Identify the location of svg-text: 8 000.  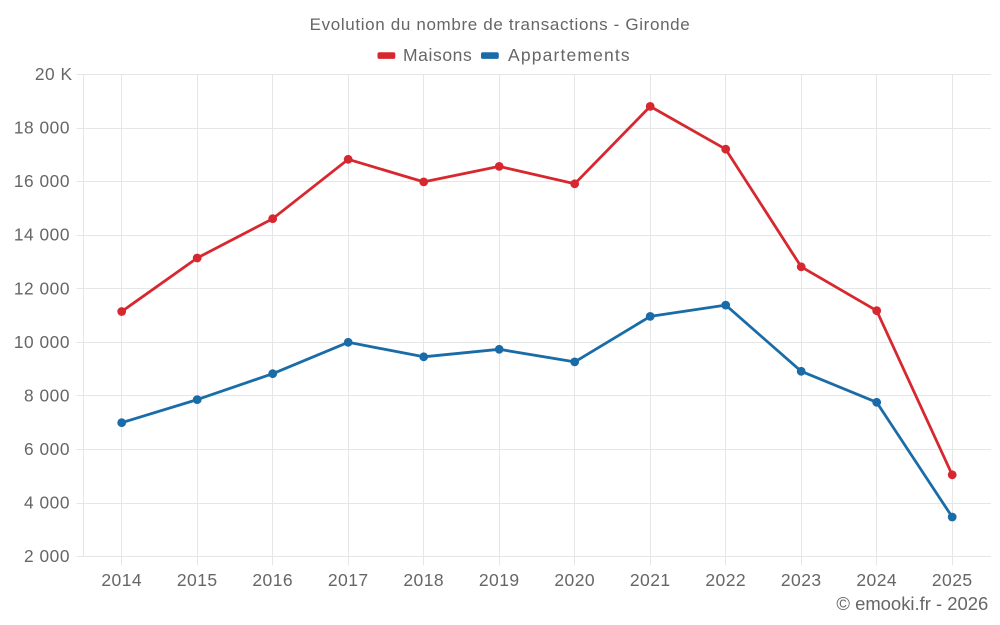
(47, 395).